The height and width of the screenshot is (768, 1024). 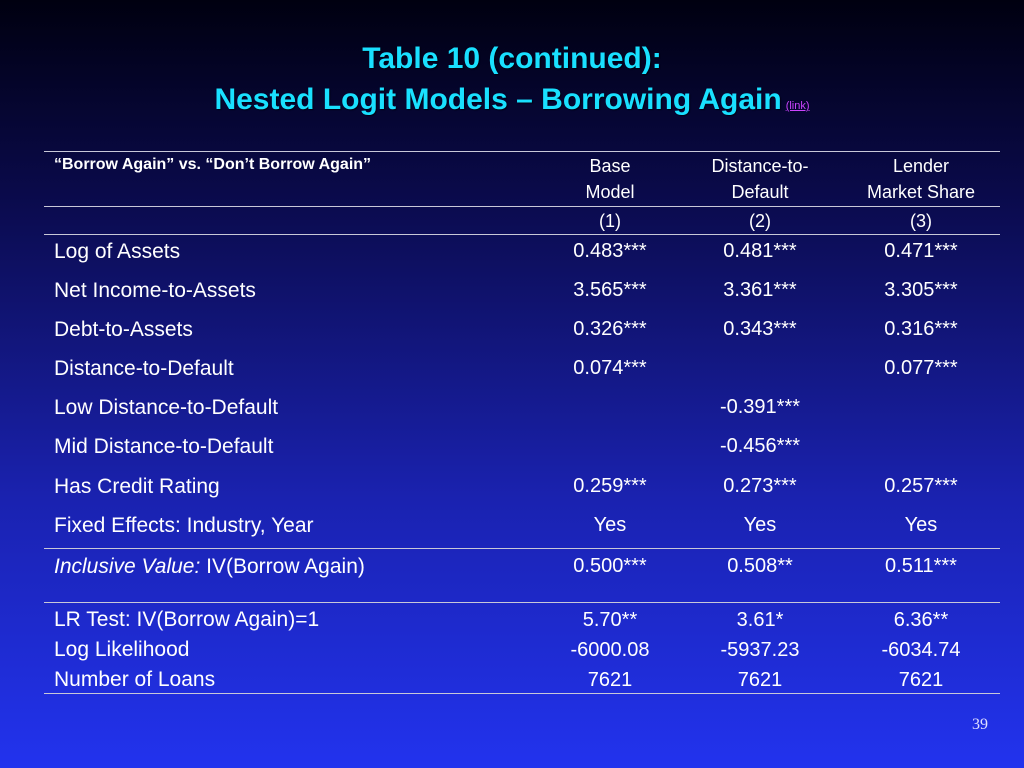 I want to click on inclusive-value: 0.511***, so click(x=921, y=566).